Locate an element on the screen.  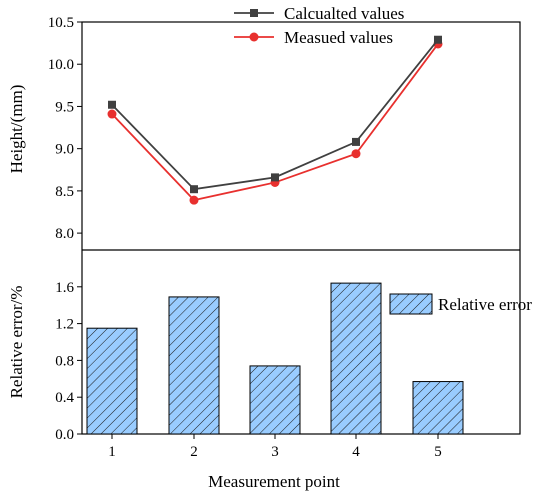
bottom-y-tick-label: 0.8 is located at coordinates (64, 361).